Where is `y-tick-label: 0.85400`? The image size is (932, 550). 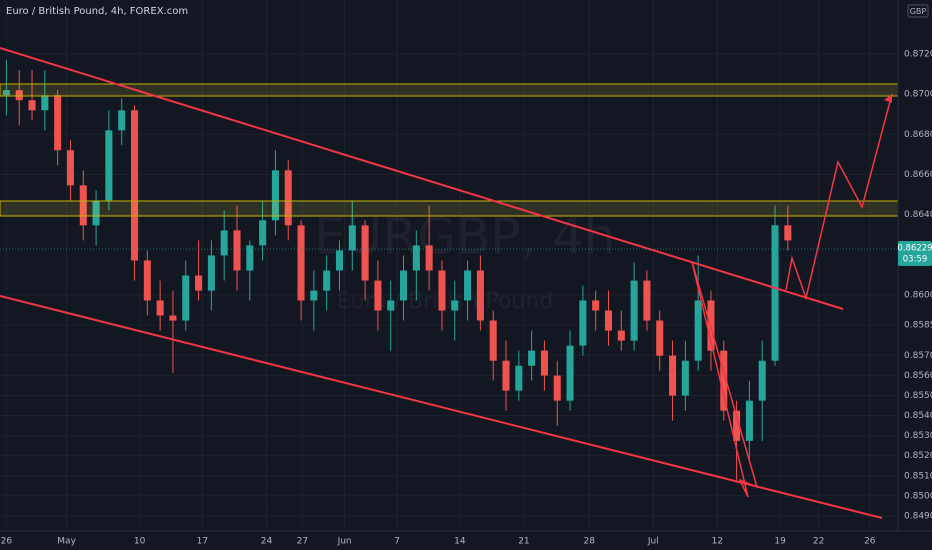 y-tick-label: 0.85400 is located at coordinates (918, 416).